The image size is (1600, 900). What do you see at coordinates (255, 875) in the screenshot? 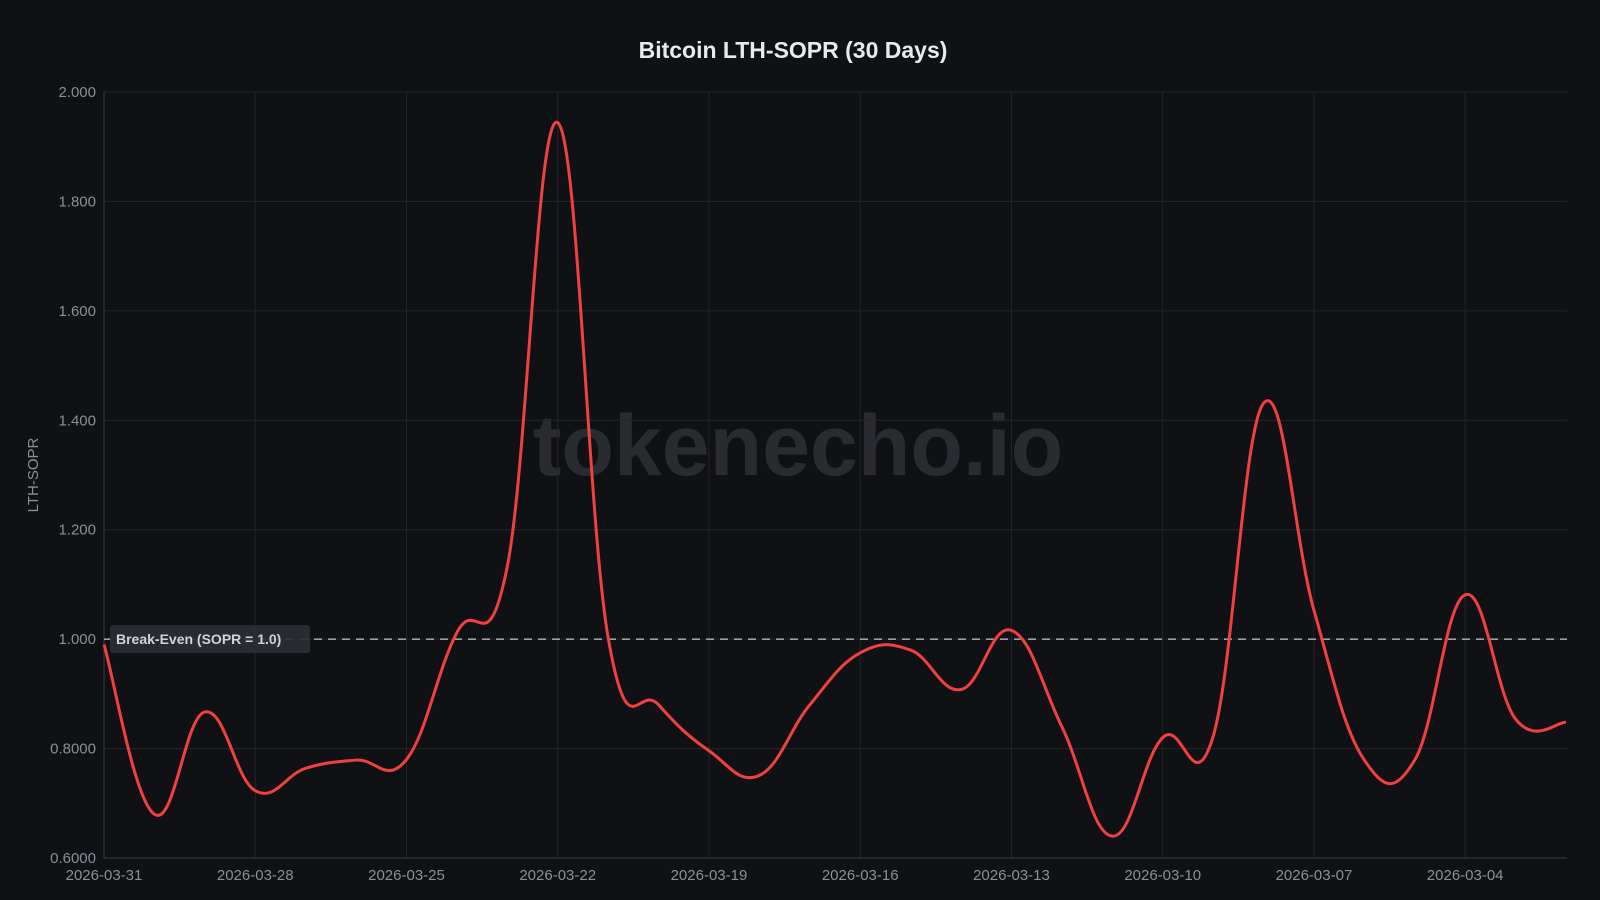
I see `x-tick-label: 2026-03-28` at bounding box center [255, 875].